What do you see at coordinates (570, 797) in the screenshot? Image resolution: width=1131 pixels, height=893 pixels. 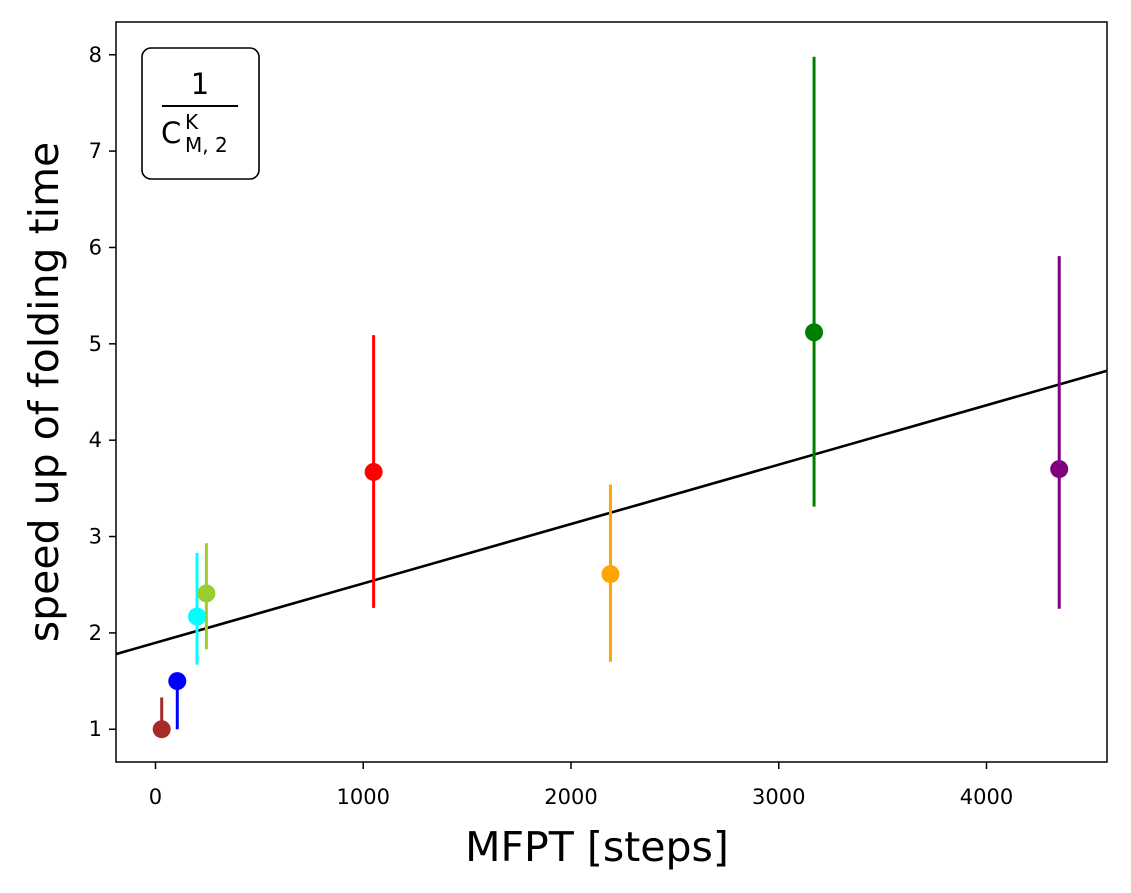 I see `x-tick-label: 2000` at bounding box center [570, 797].